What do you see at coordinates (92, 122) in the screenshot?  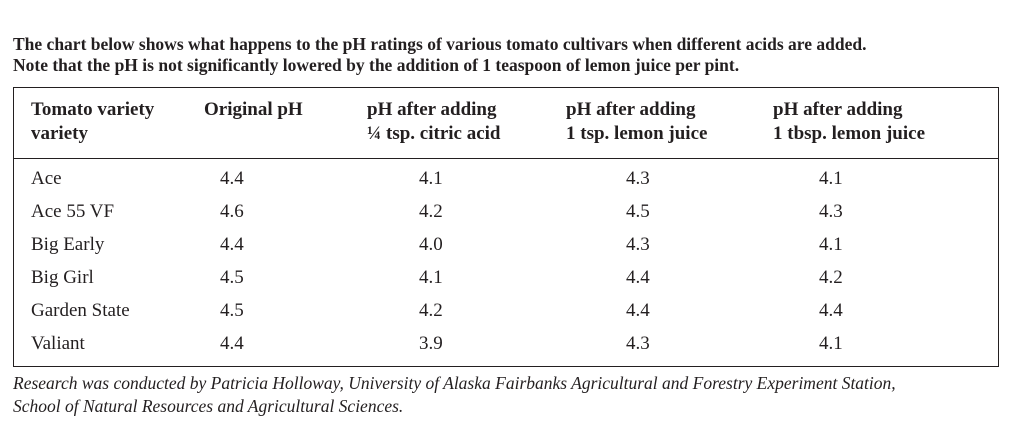 I see `header-tomato-variety: Tomato variety variety` at bounding box center [92, 122].